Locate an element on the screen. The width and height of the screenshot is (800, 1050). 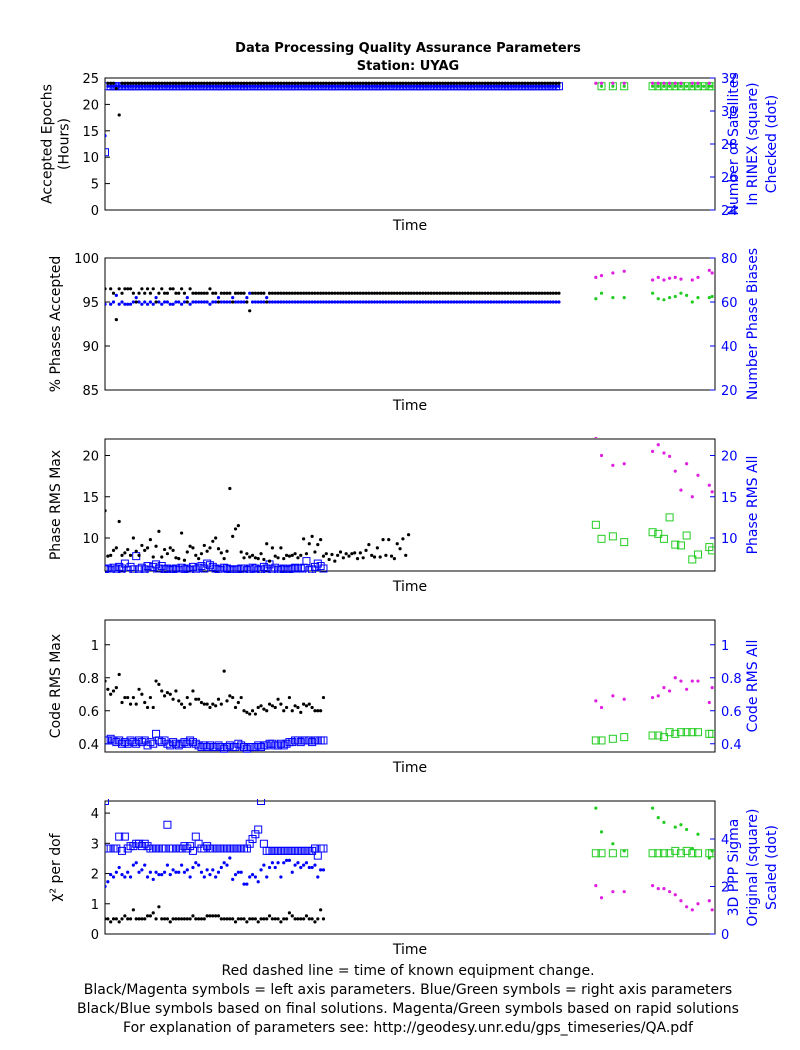
right-tick-label: 0.6 is located at coordinates (731, 712).